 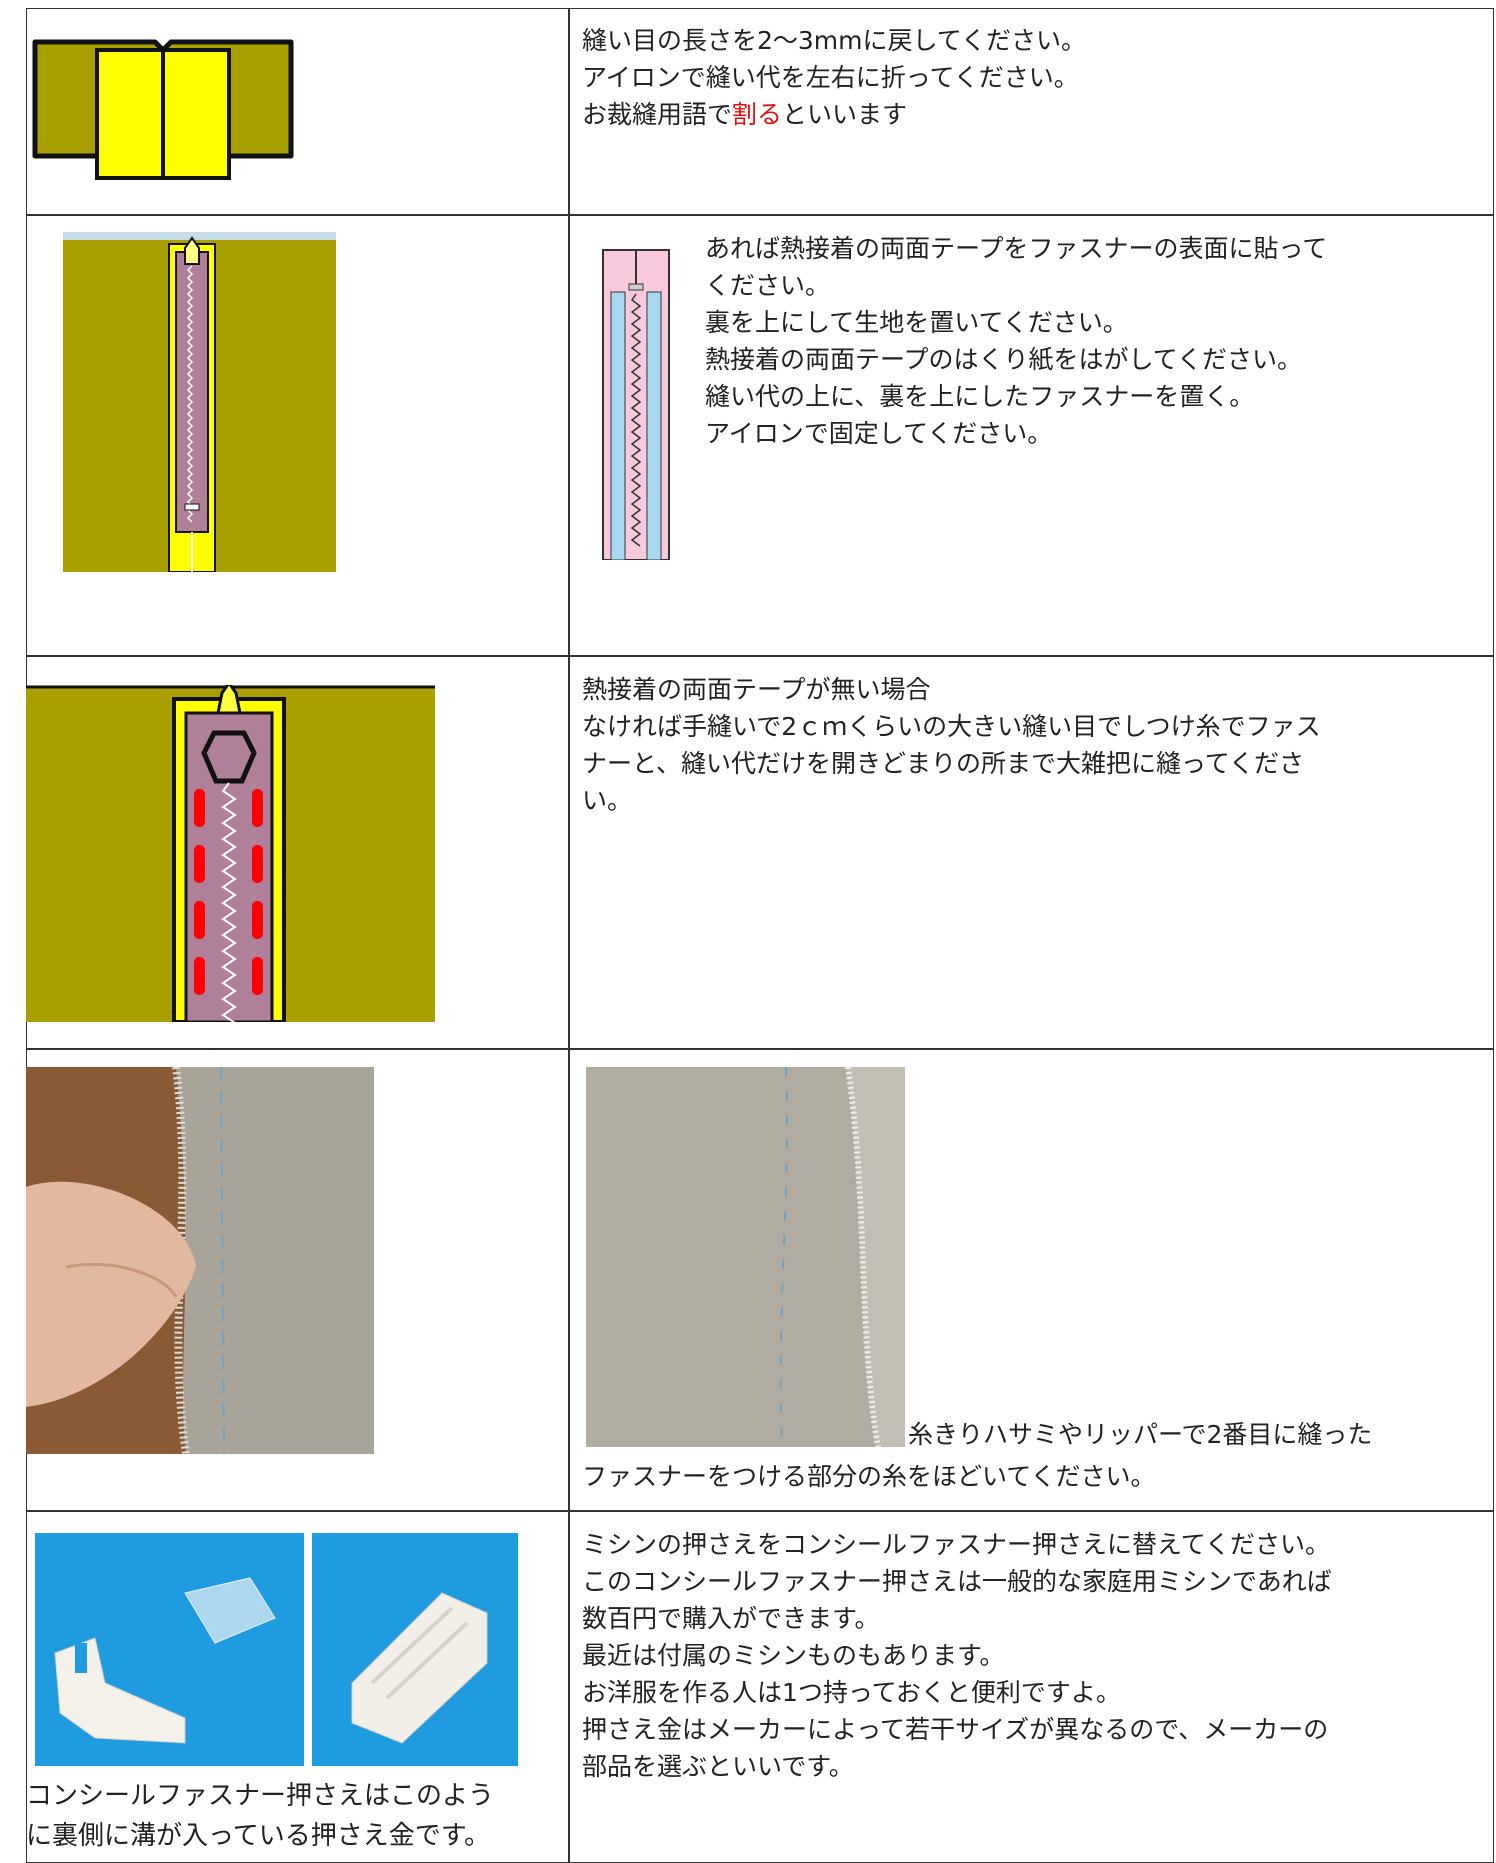 What do you see at coordinates (851, 1692) in the screenshot?
I see `text-line: お洋服を作る人は1つ持っておくと便利ですよ。` at bounding box center [851, 1692].